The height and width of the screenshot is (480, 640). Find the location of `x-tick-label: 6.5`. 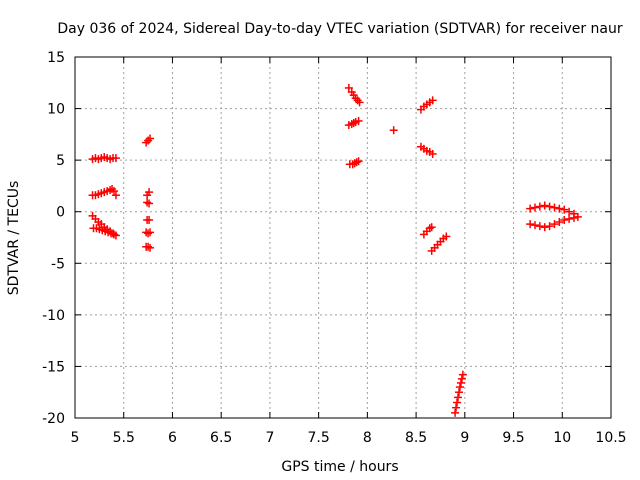

x-tick-label: 6.5 is located at coordinates (221, 438).